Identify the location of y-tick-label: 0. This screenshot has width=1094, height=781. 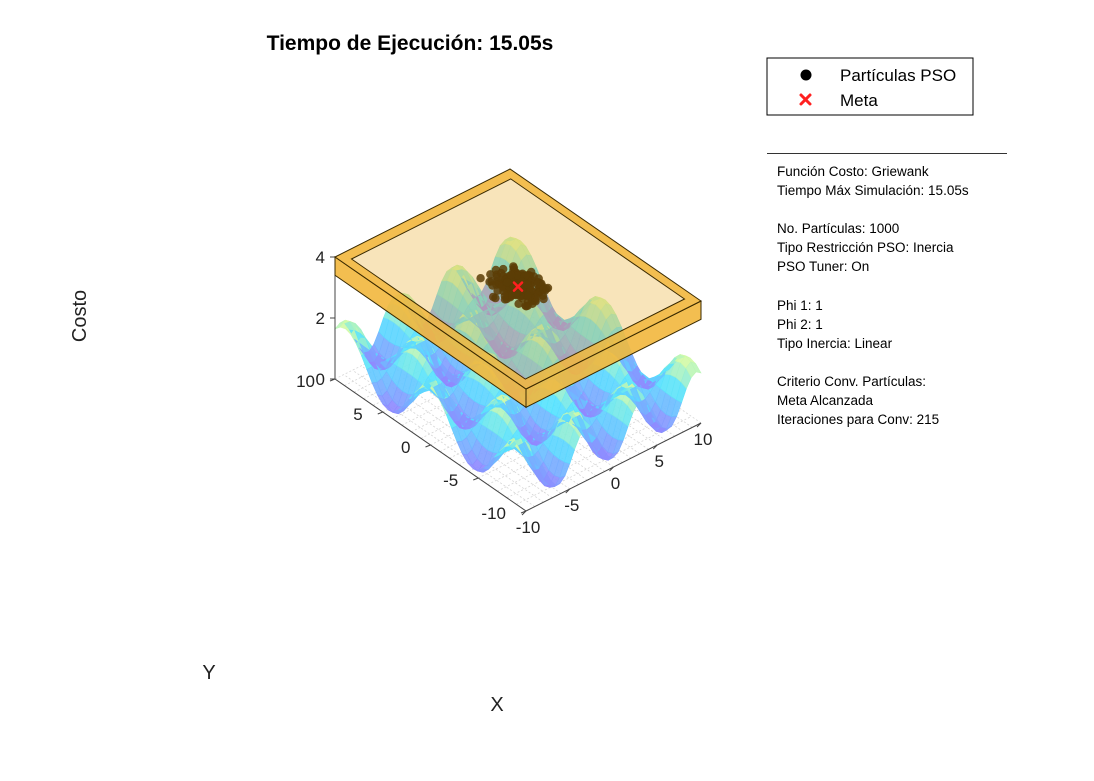
(405, 447).